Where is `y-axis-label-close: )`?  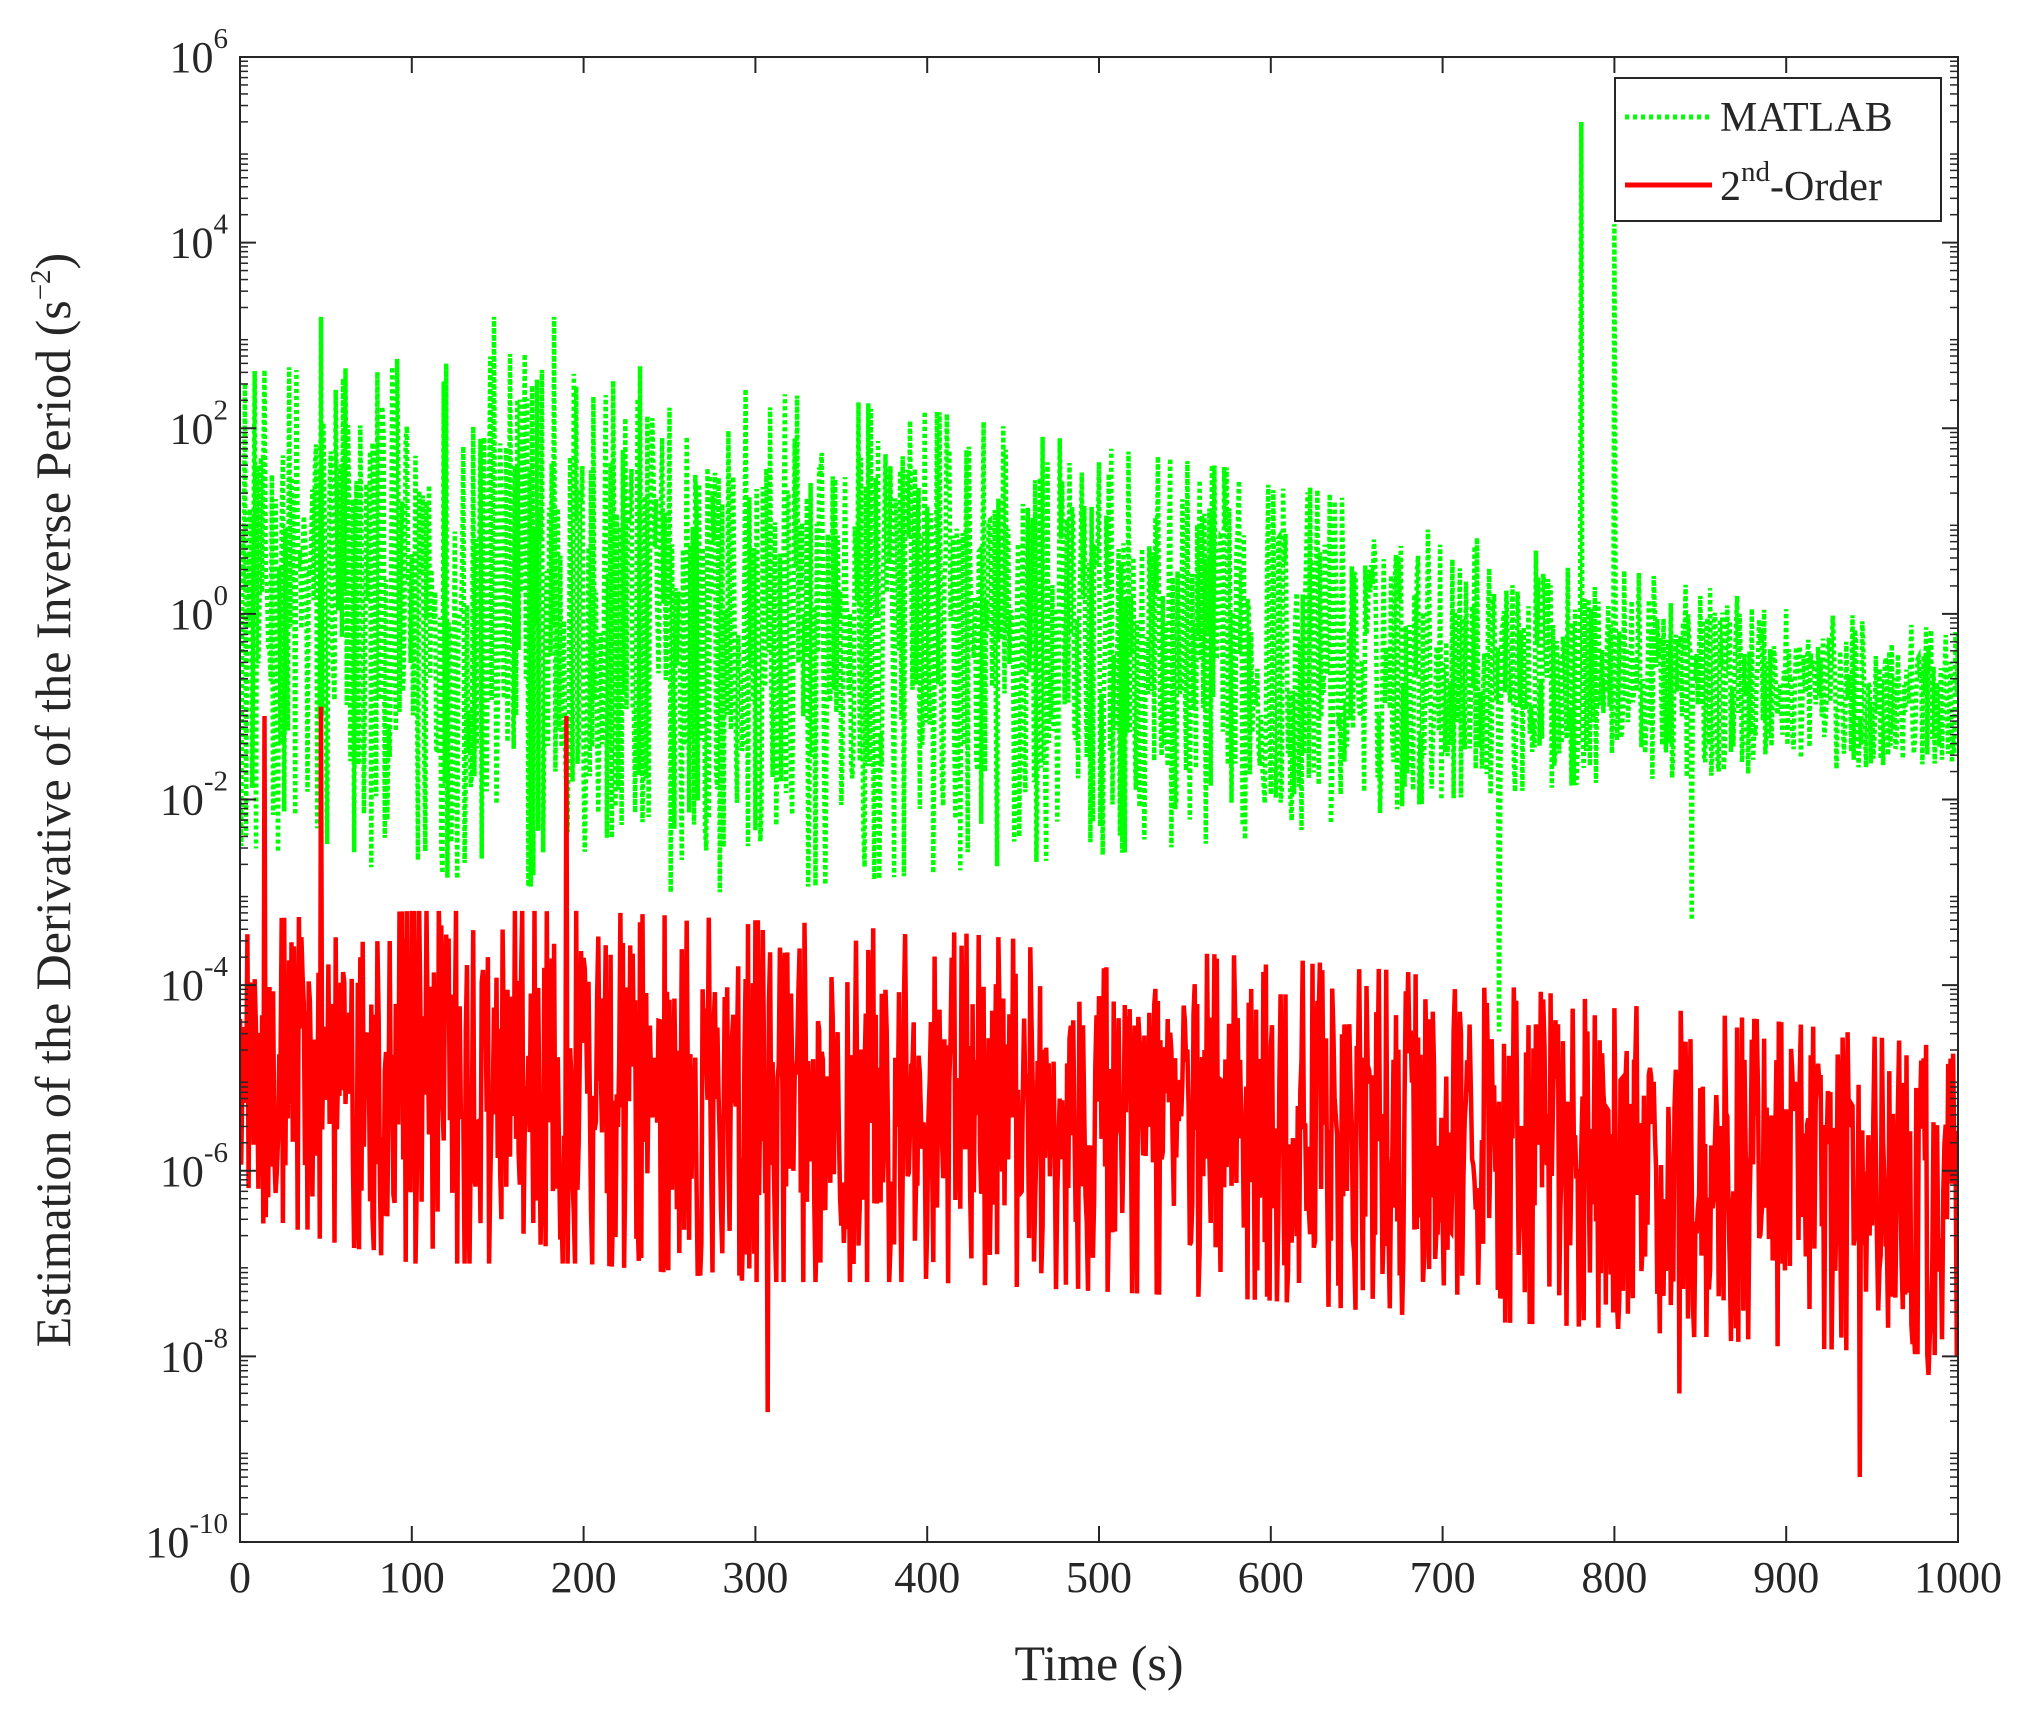
y-axis-label-close: ) is located at coordinates (53, 261).